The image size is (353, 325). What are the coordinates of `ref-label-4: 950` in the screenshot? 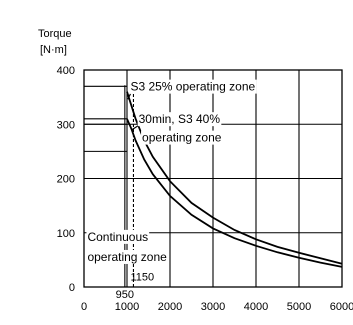 It's located at (125, 295).